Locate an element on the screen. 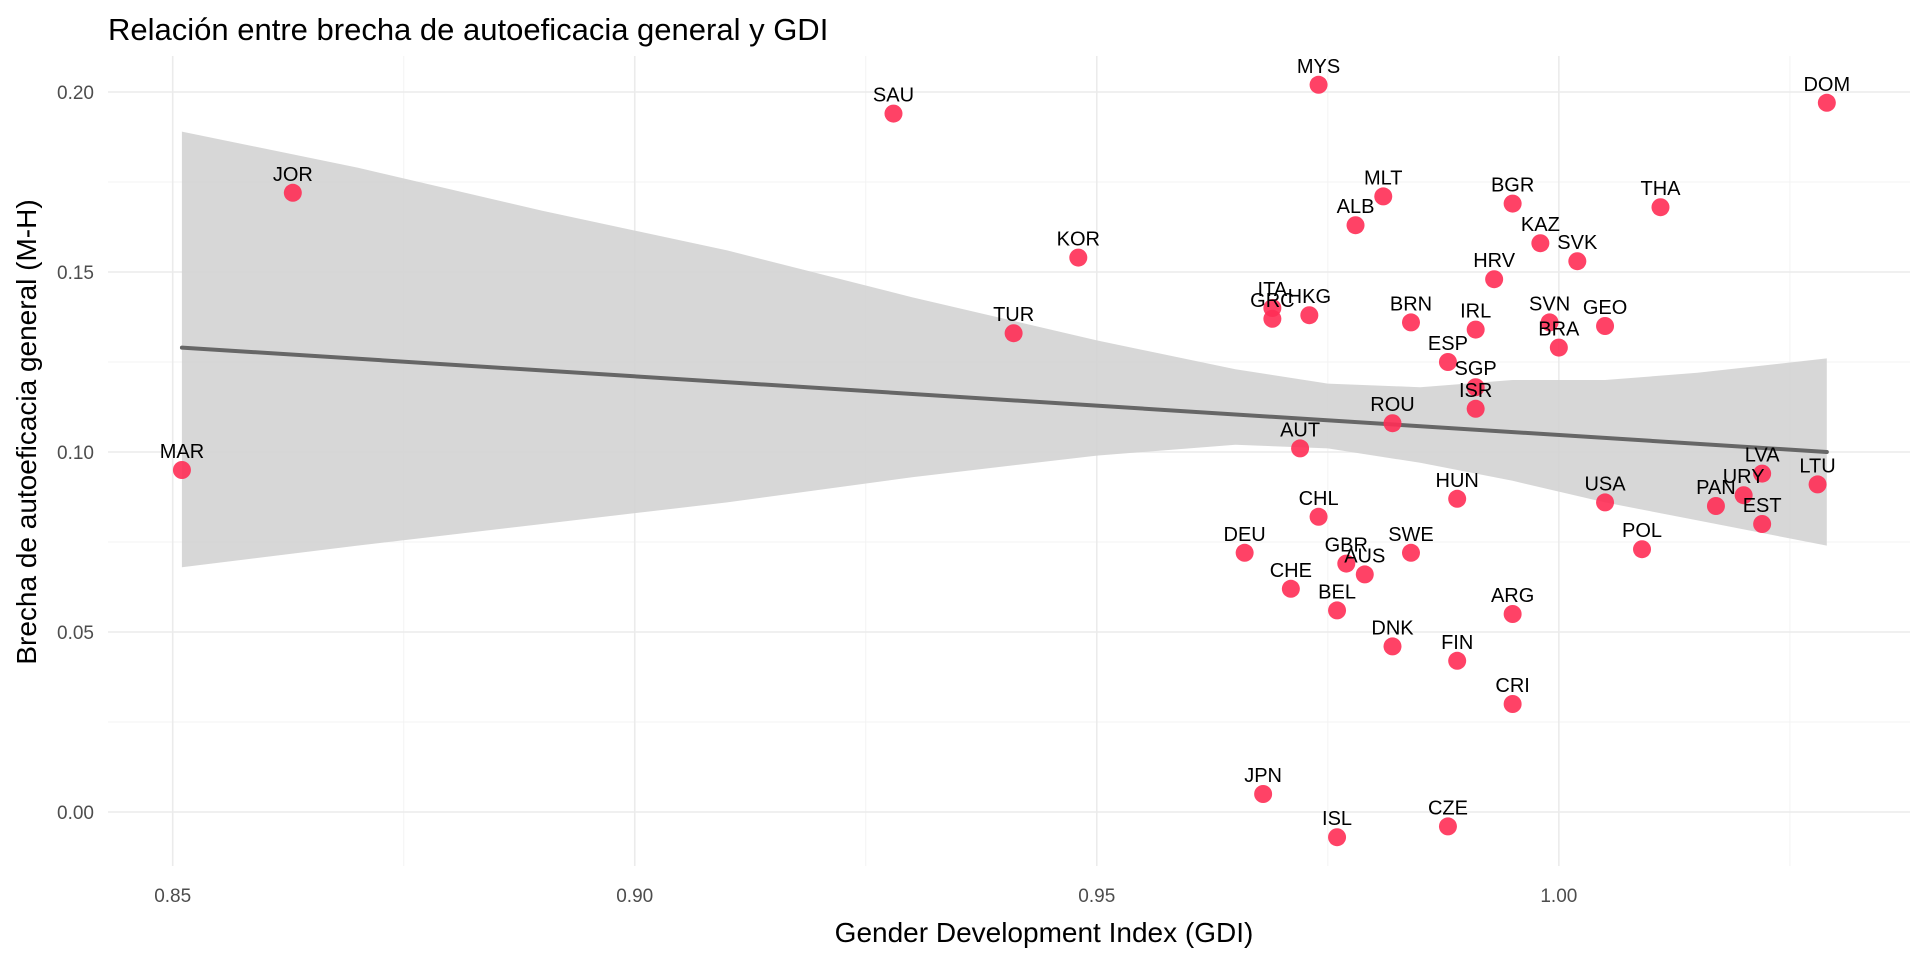 The width and height of the screenshot is (1920, 960). point-label: BRN is located at coordinates (1411, 304).